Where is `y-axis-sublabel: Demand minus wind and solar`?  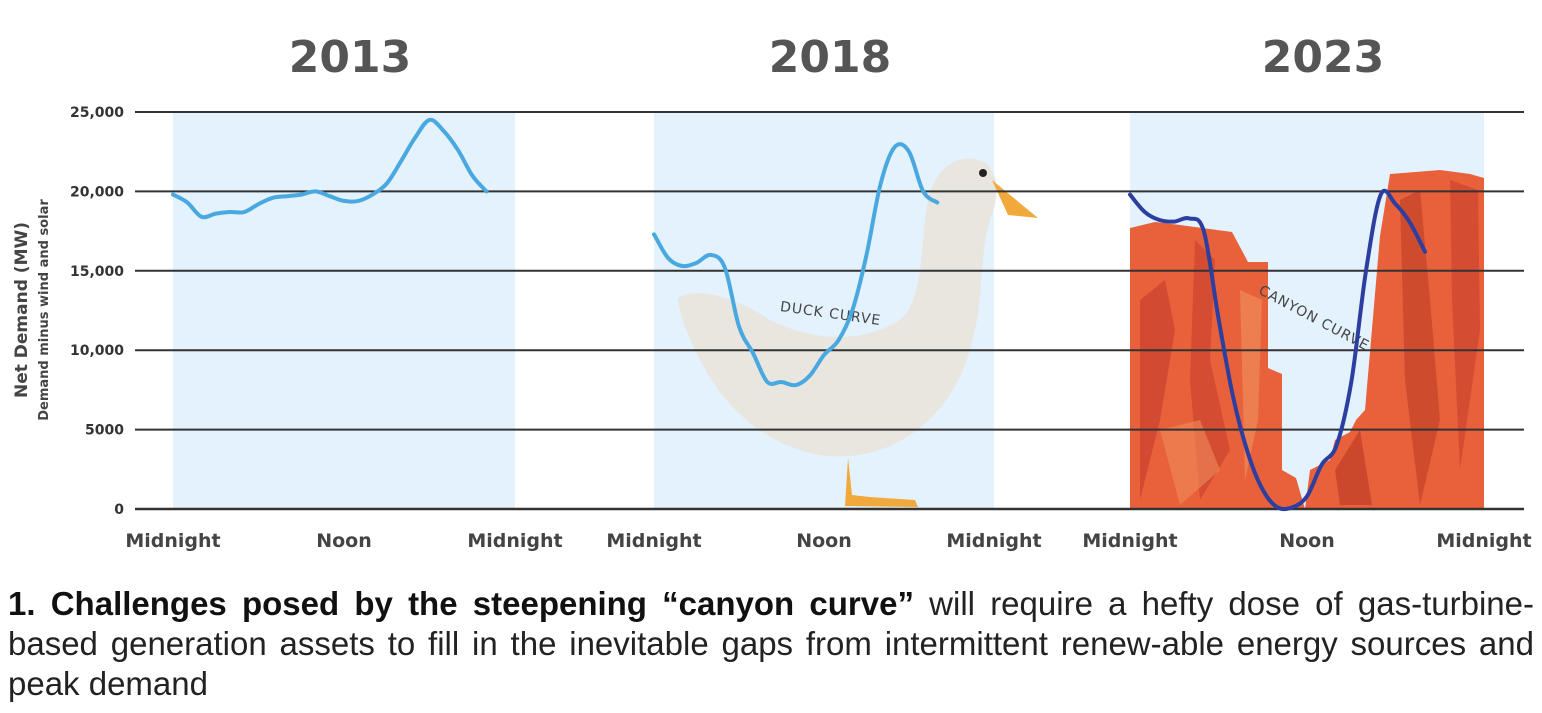
y-axis-sublabel: Demand minus wind and solar is located at coordinates (44, 310).